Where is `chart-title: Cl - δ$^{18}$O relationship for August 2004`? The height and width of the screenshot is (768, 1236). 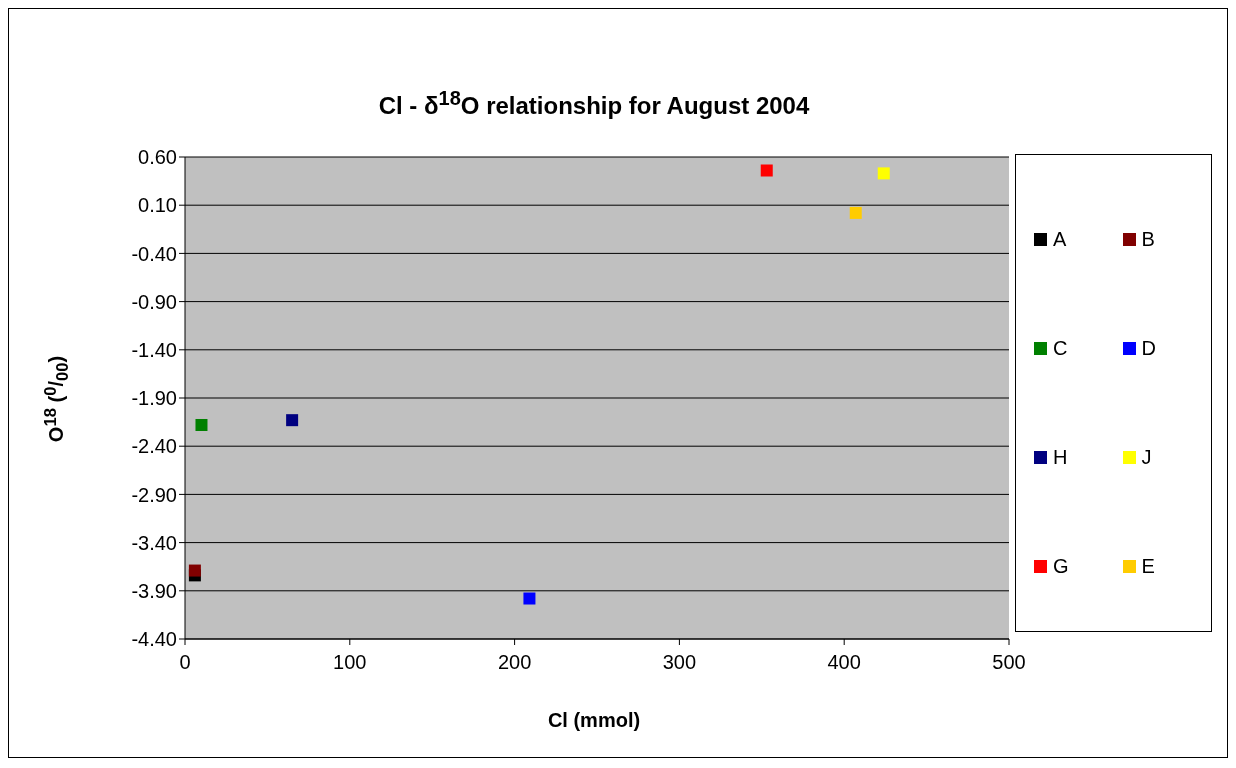 chart-title: Cl - δ$^{18}$O relationship for August 2004 is located at coordinates (594, 103).